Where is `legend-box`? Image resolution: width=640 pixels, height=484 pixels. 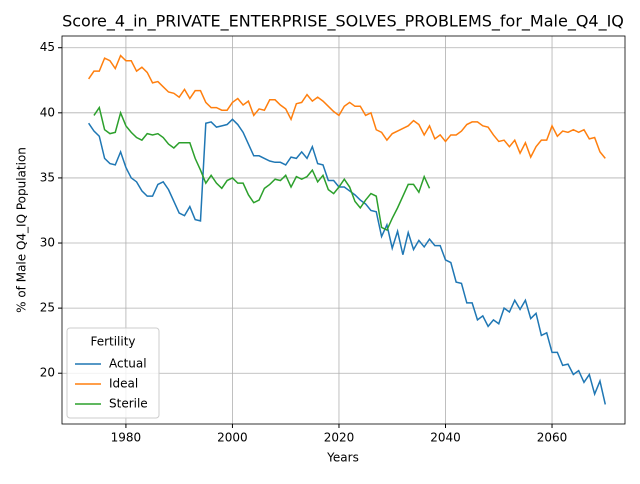 legend-box is located at coordinates (113, 373).